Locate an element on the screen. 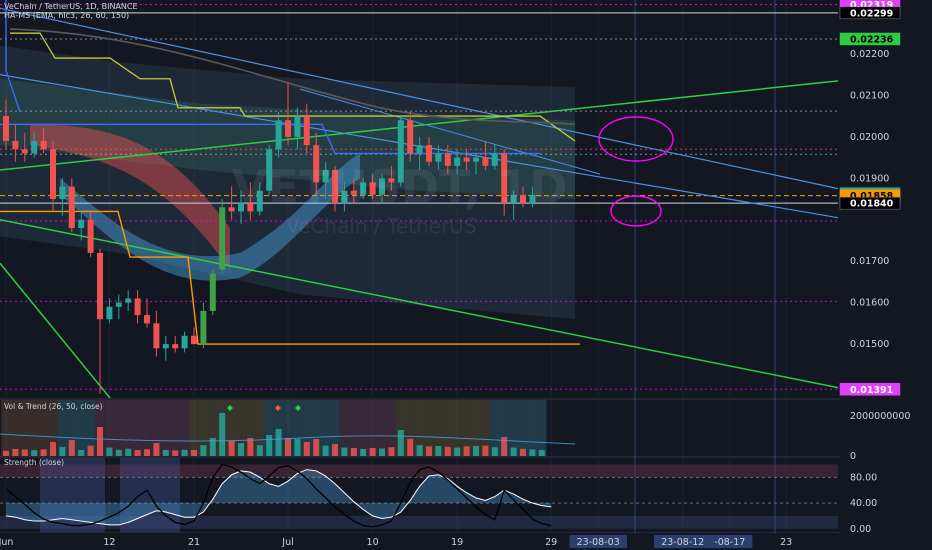  price-badge-label: 0.01391 is located at coordinates (871, 390).